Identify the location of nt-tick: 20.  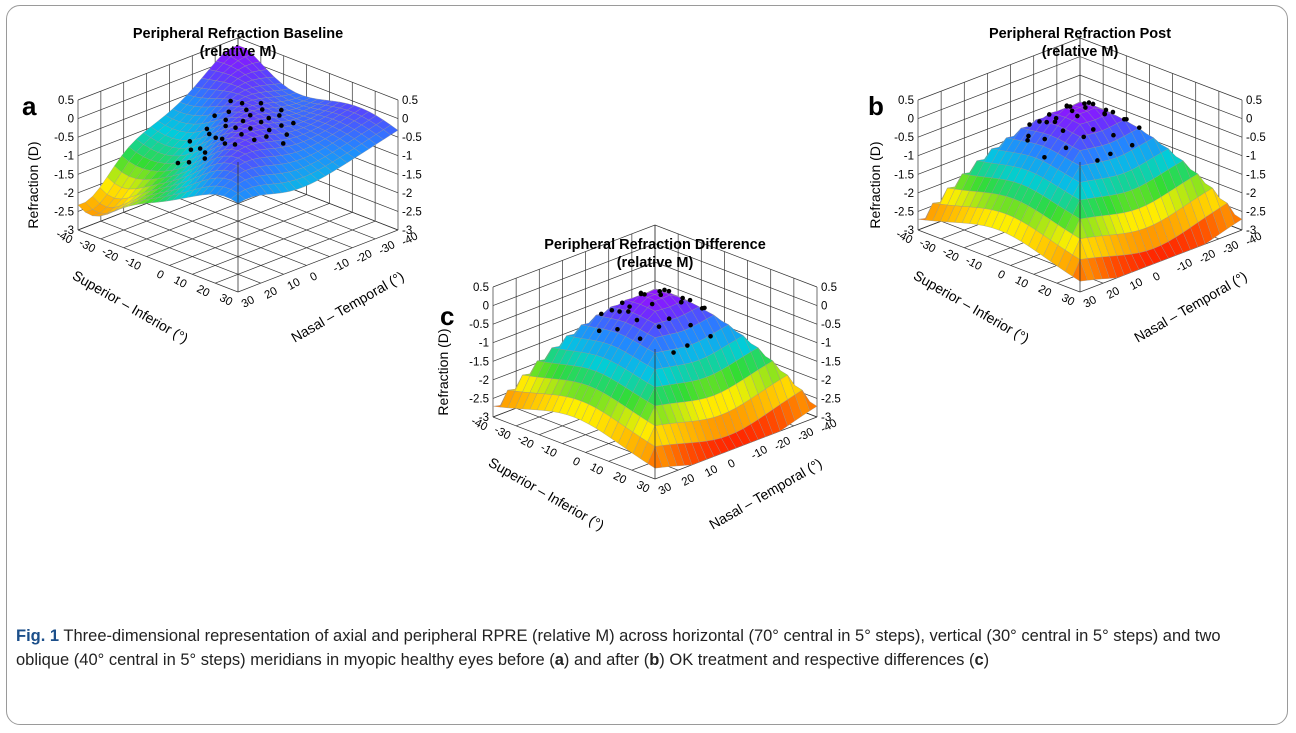
(271, 293).